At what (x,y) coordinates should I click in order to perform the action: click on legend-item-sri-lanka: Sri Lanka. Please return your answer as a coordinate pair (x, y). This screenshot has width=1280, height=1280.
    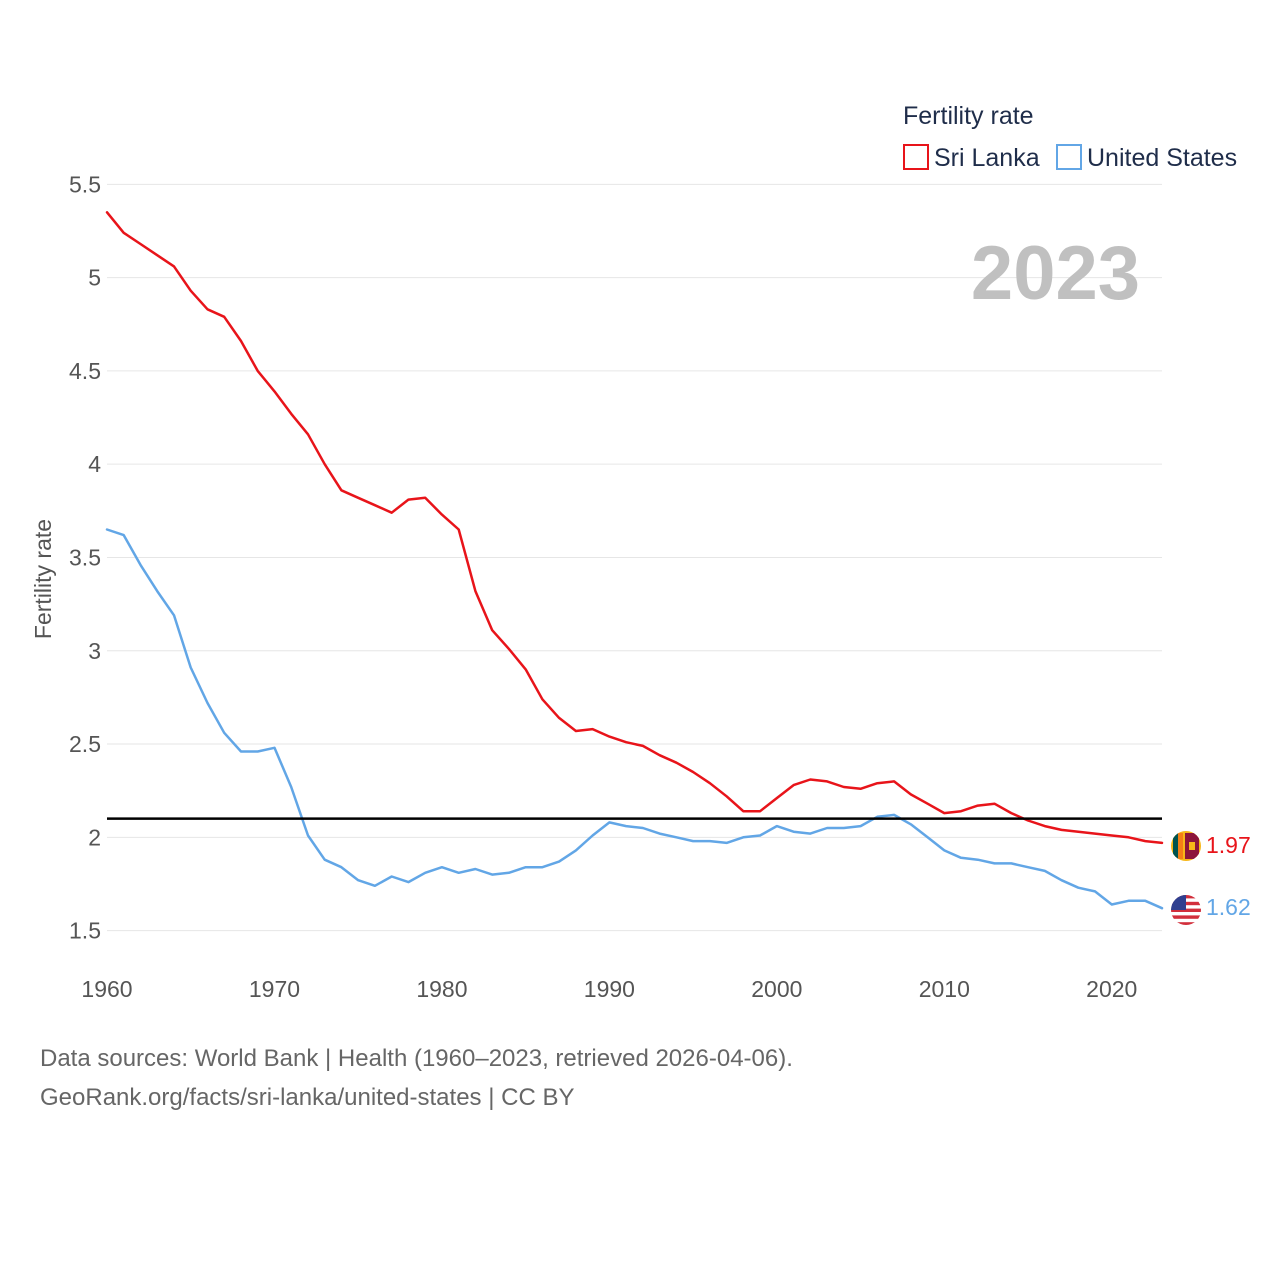
    Looking at the image, I should click on (971, 158).